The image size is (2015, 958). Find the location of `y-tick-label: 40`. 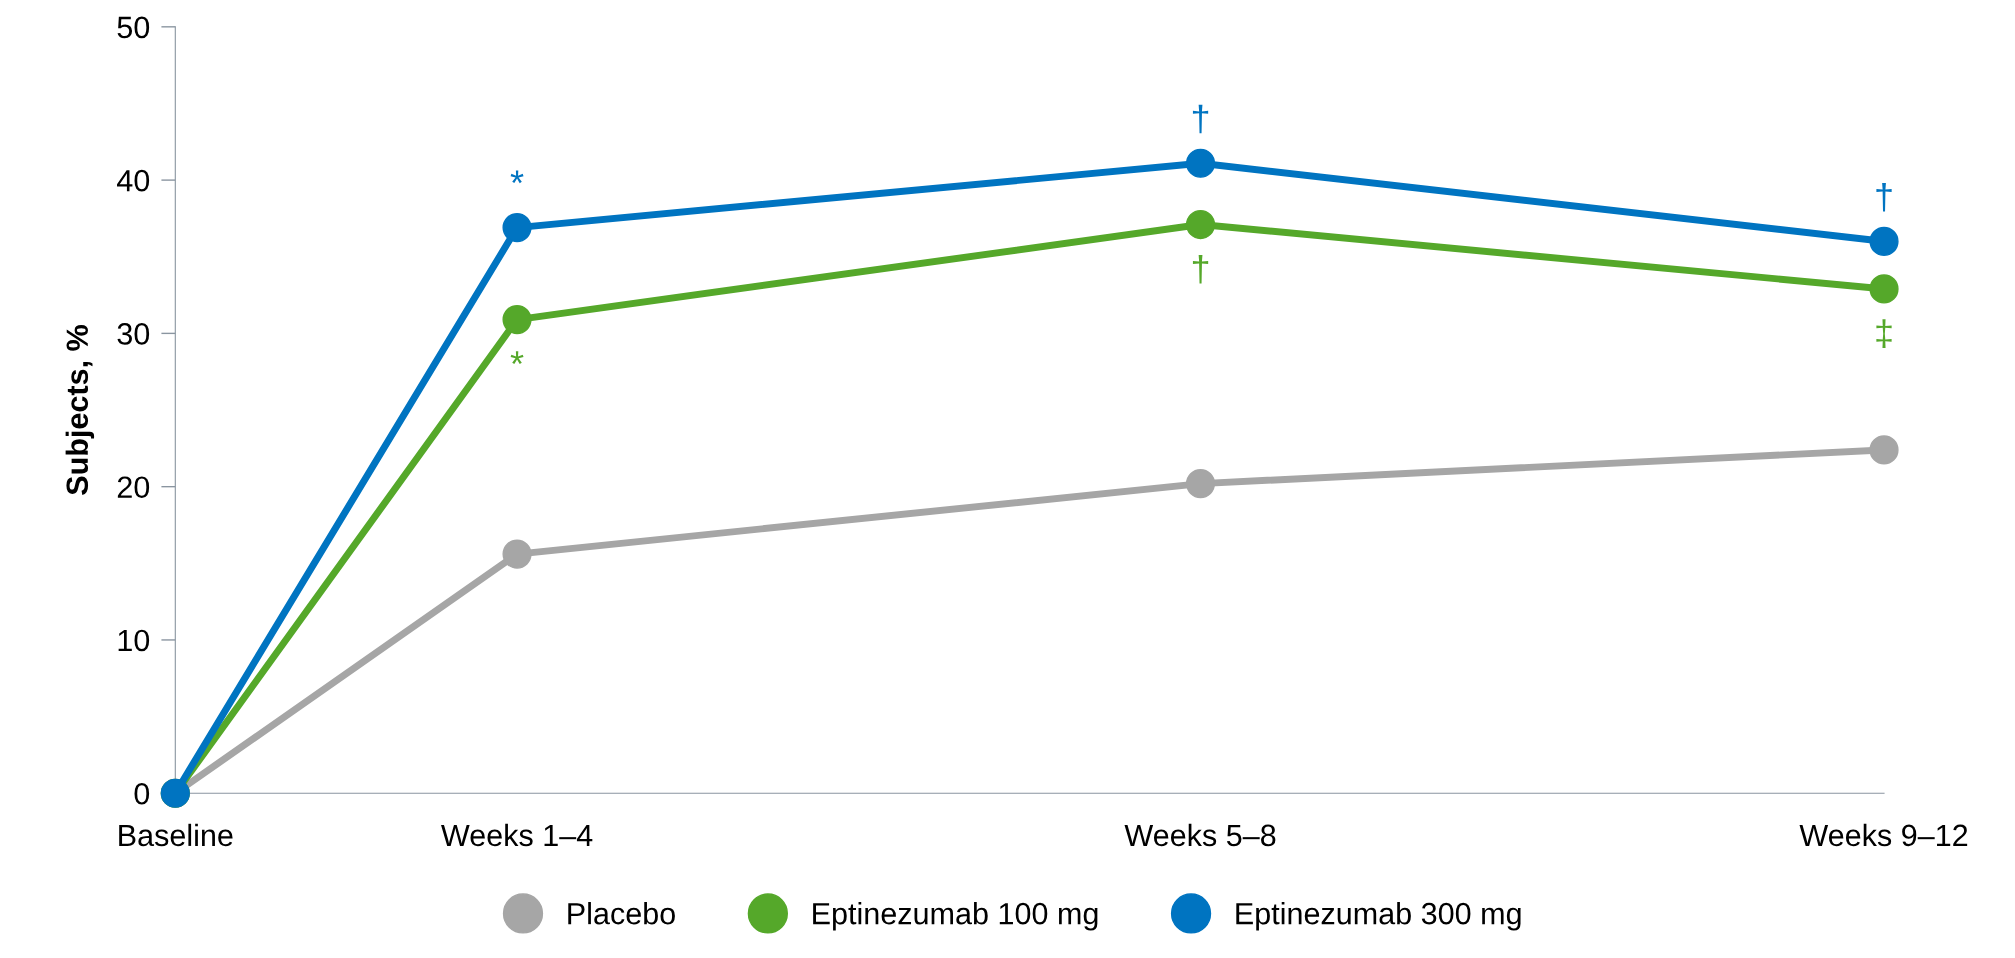

y-tick-label: 40 is located at coordinates (133, 180).